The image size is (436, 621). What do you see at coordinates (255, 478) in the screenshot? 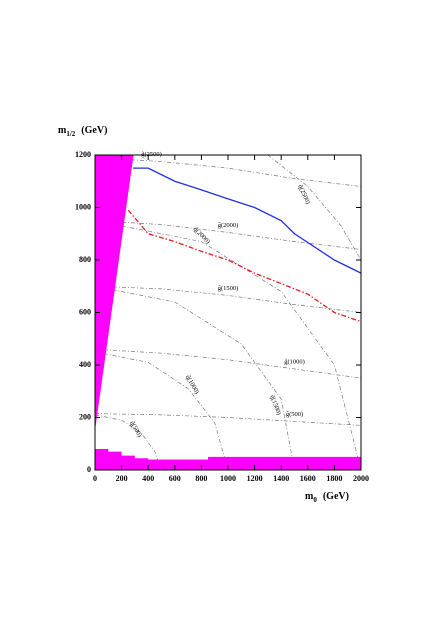
I see `x-tick-label: 1200` at bounding box center [255, 478].